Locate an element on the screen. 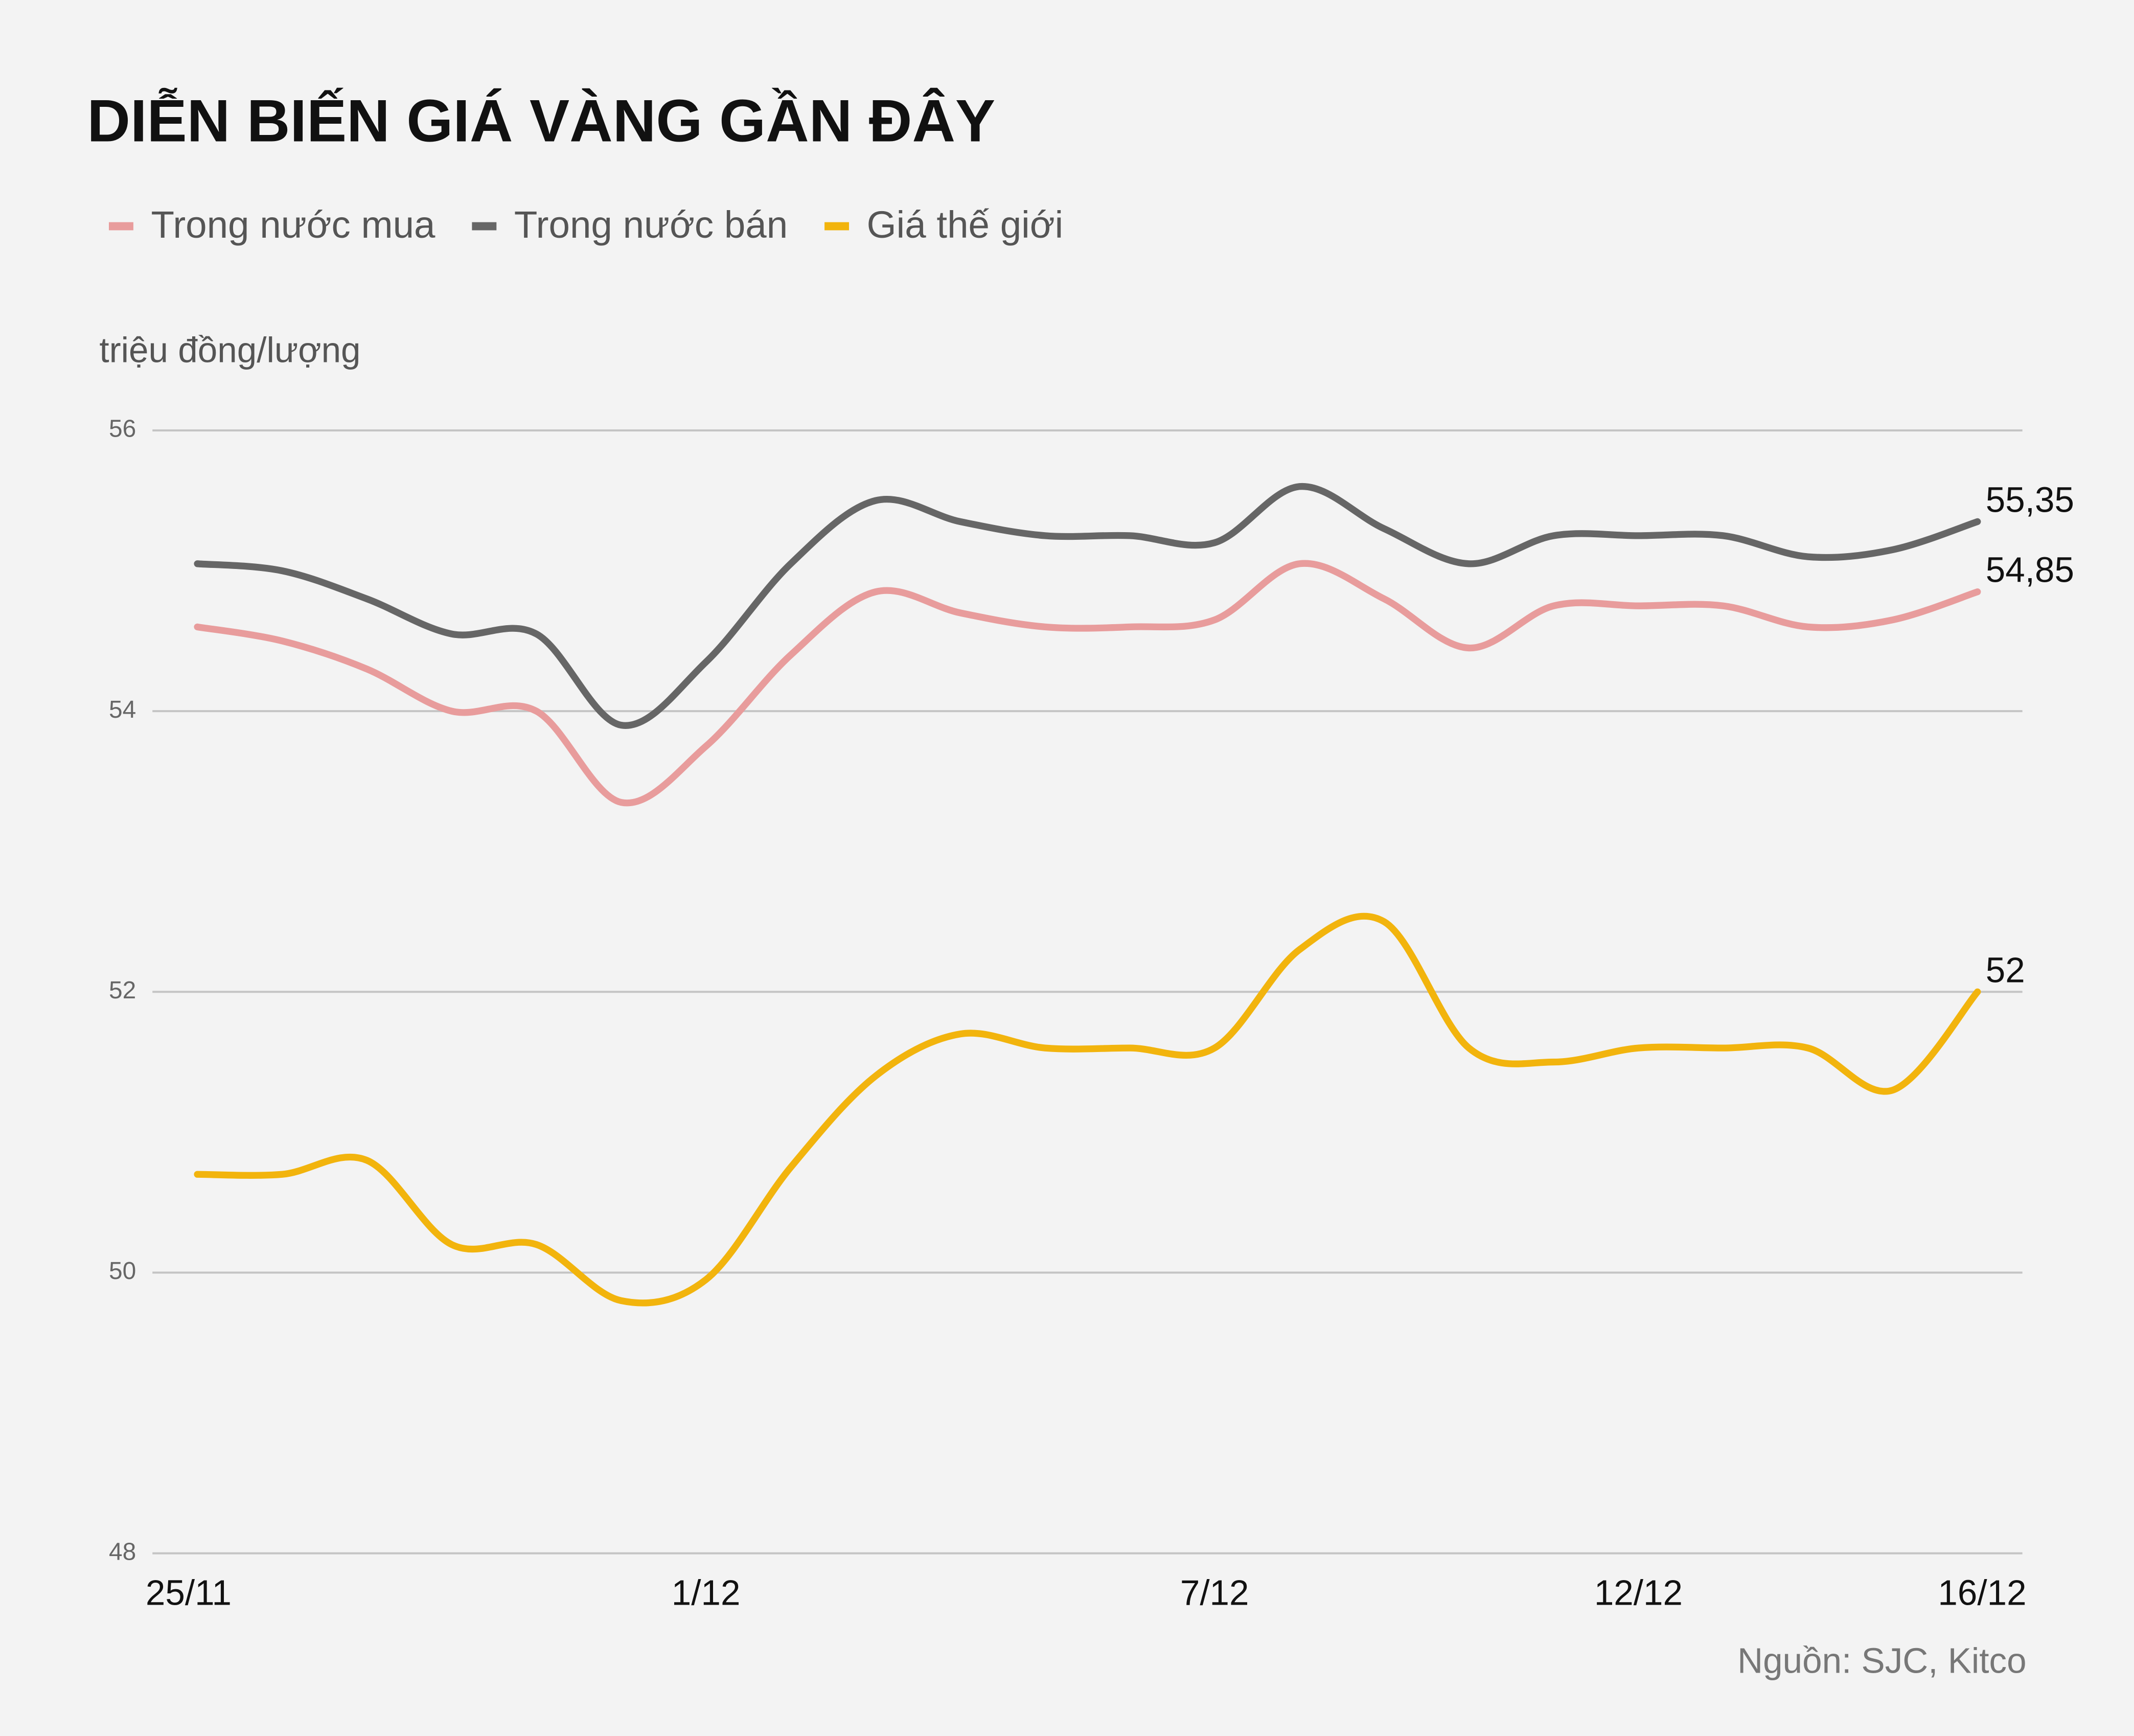  y-tick-label: 56 is located at coordinates (122, 429).